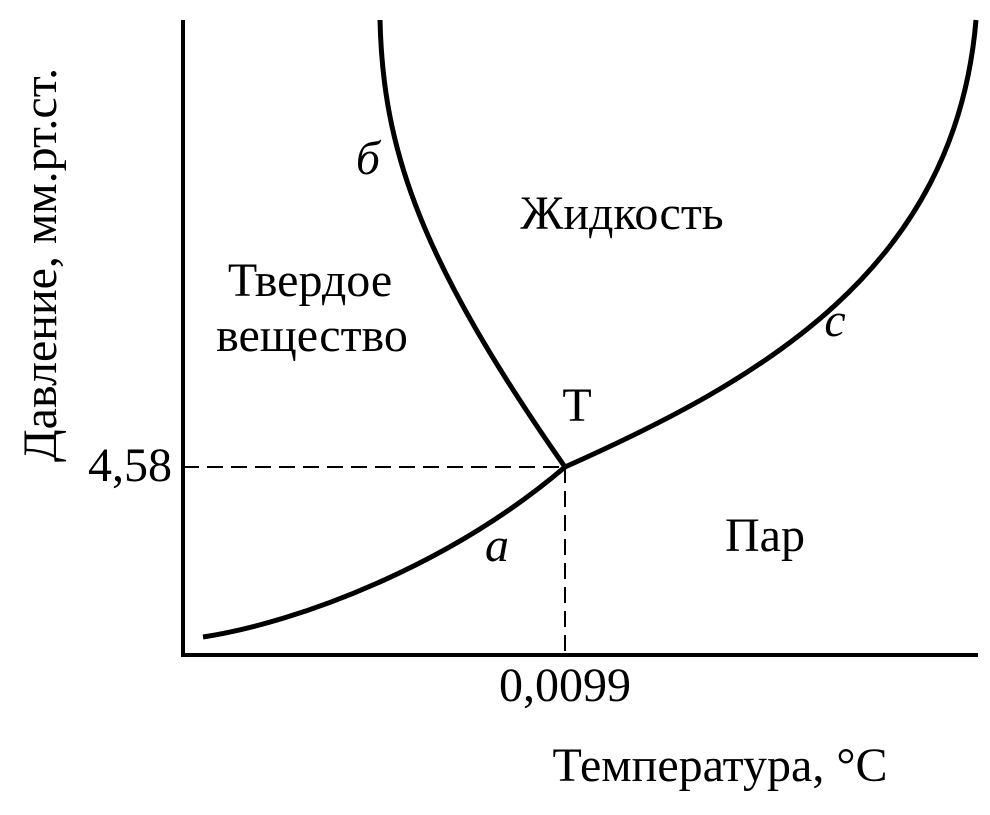  Describe the element at coordinates (312, 335) in the screenshot. I see `solid-label: вещество` at that location.